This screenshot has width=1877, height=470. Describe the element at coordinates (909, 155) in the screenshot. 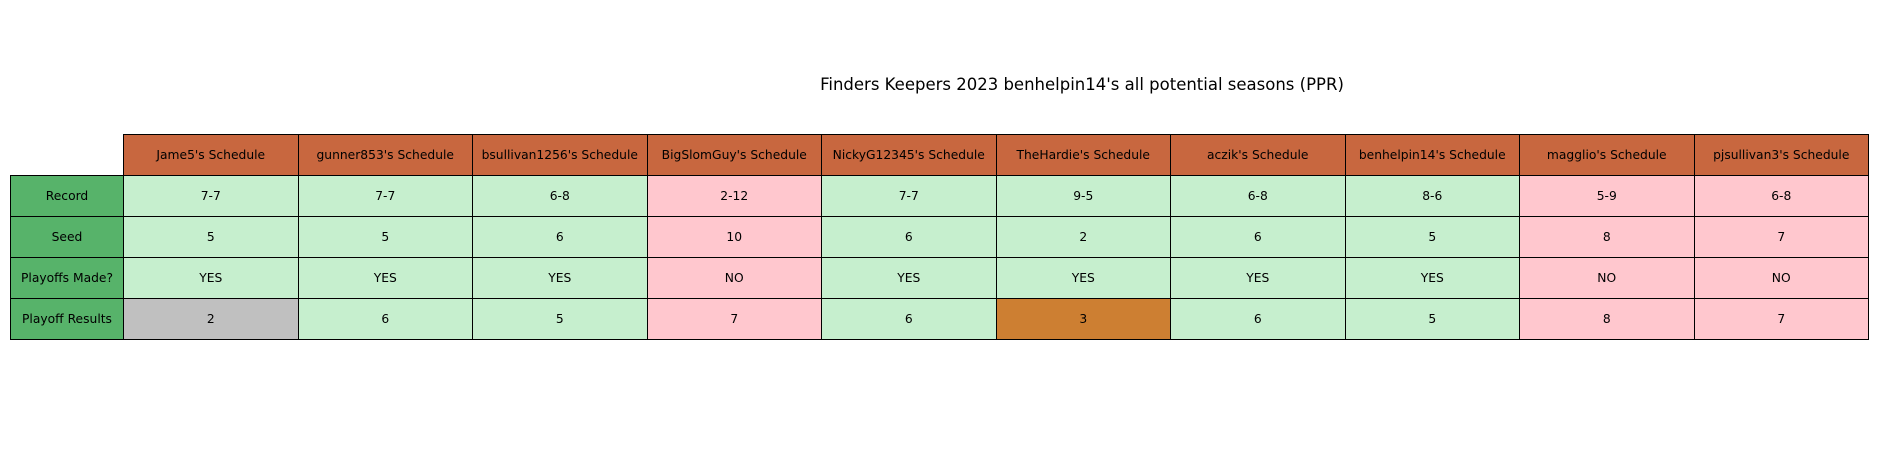

I see `column-header: NickyG12345's Schedule` at that location.